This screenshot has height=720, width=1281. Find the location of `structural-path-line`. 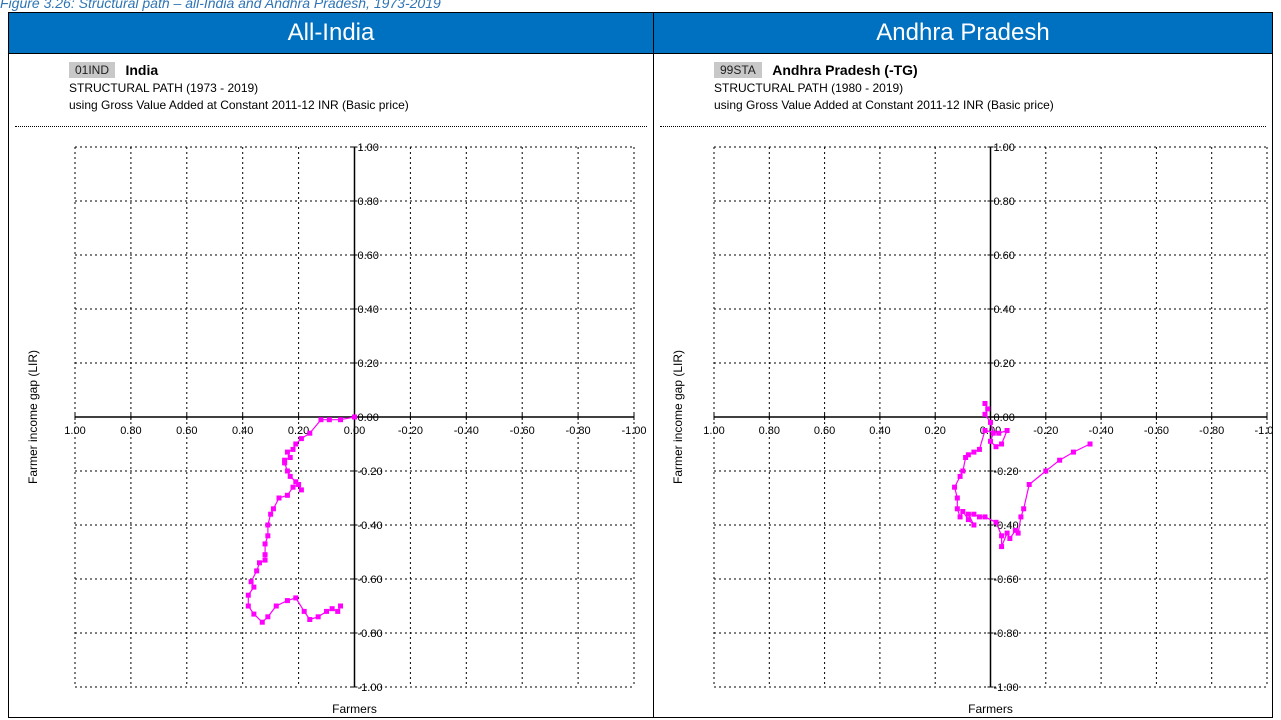

structural-path-line is located at coordinates (301, 520).